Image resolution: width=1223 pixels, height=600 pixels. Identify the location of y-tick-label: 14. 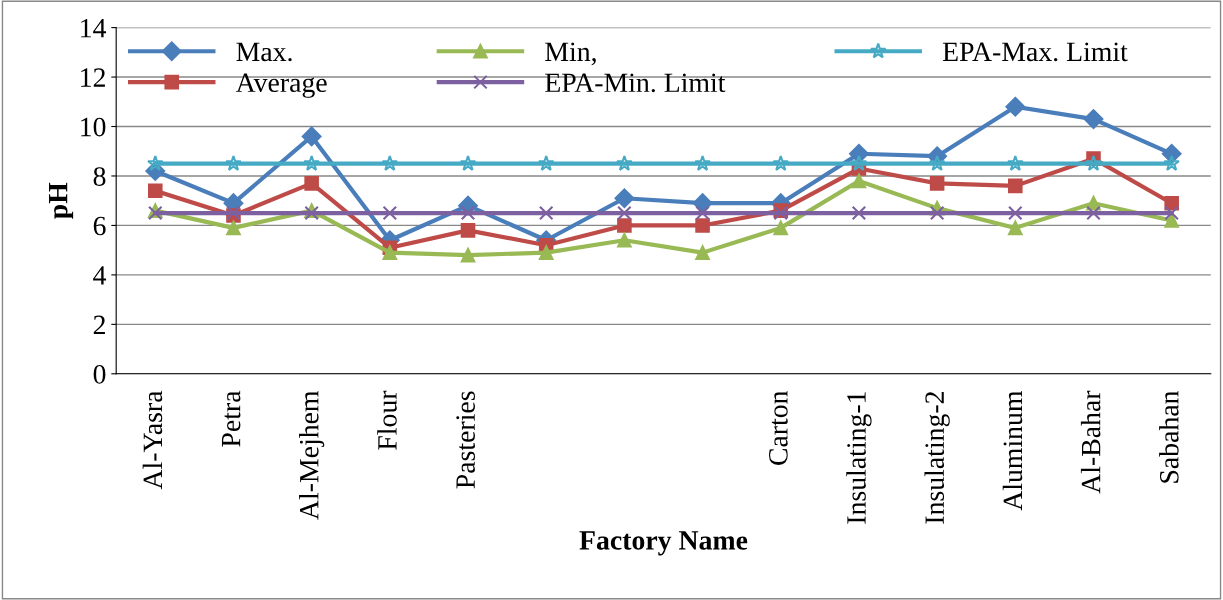
(94, 28).